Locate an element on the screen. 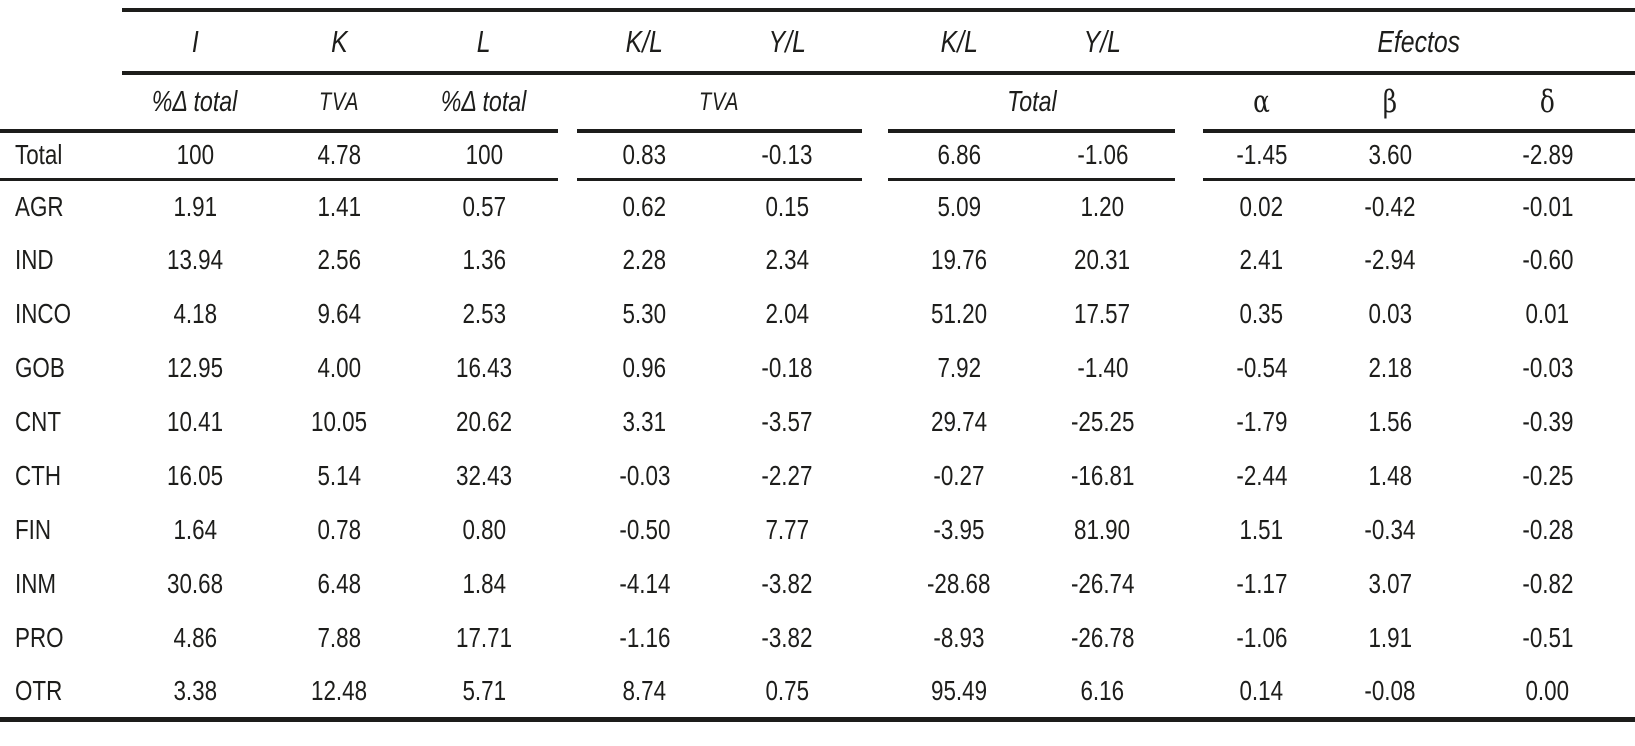 Image resolution: width=1635 pixels, height=746 pixels. header-label: %Δ total is located at coordinates (484, 101).